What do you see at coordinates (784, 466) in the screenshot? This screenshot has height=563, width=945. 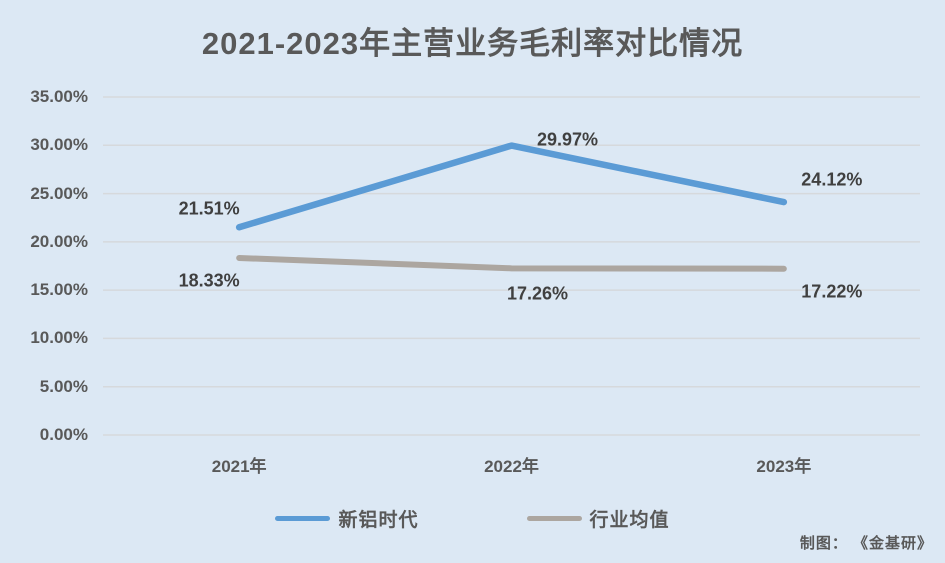 I see `x-tick-label: 2023年` at bounding box center [784, 466].